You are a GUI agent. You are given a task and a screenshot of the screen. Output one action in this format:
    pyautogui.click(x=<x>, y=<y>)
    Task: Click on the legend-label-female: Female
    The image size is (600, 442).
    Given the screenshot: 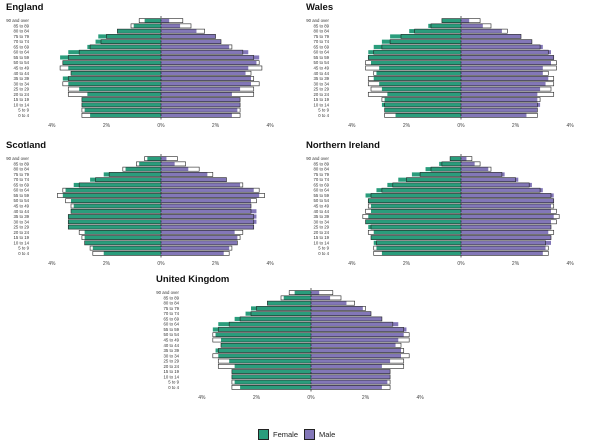 What is the action you would take?
    pyautogui.click(x=286, y=434)
    